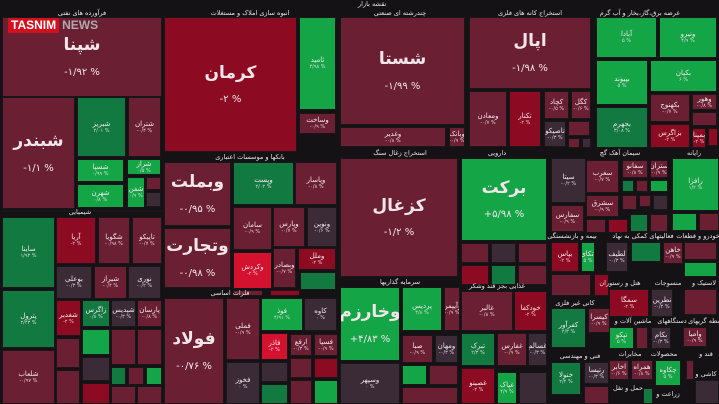 This screenshot has height=404, width=719. What do you see at coordinates (144, 127) in the screenshot?
I see `treemap-tile: شتران -۰/۳ %` at bounding box center [144, 127].